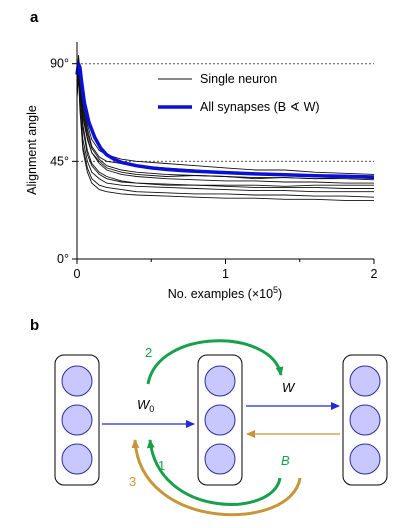  Describe the element at coordinates (220, 294) in the screenshot. I see `x-axis-title-prefix: No. examples (×10` at that location.